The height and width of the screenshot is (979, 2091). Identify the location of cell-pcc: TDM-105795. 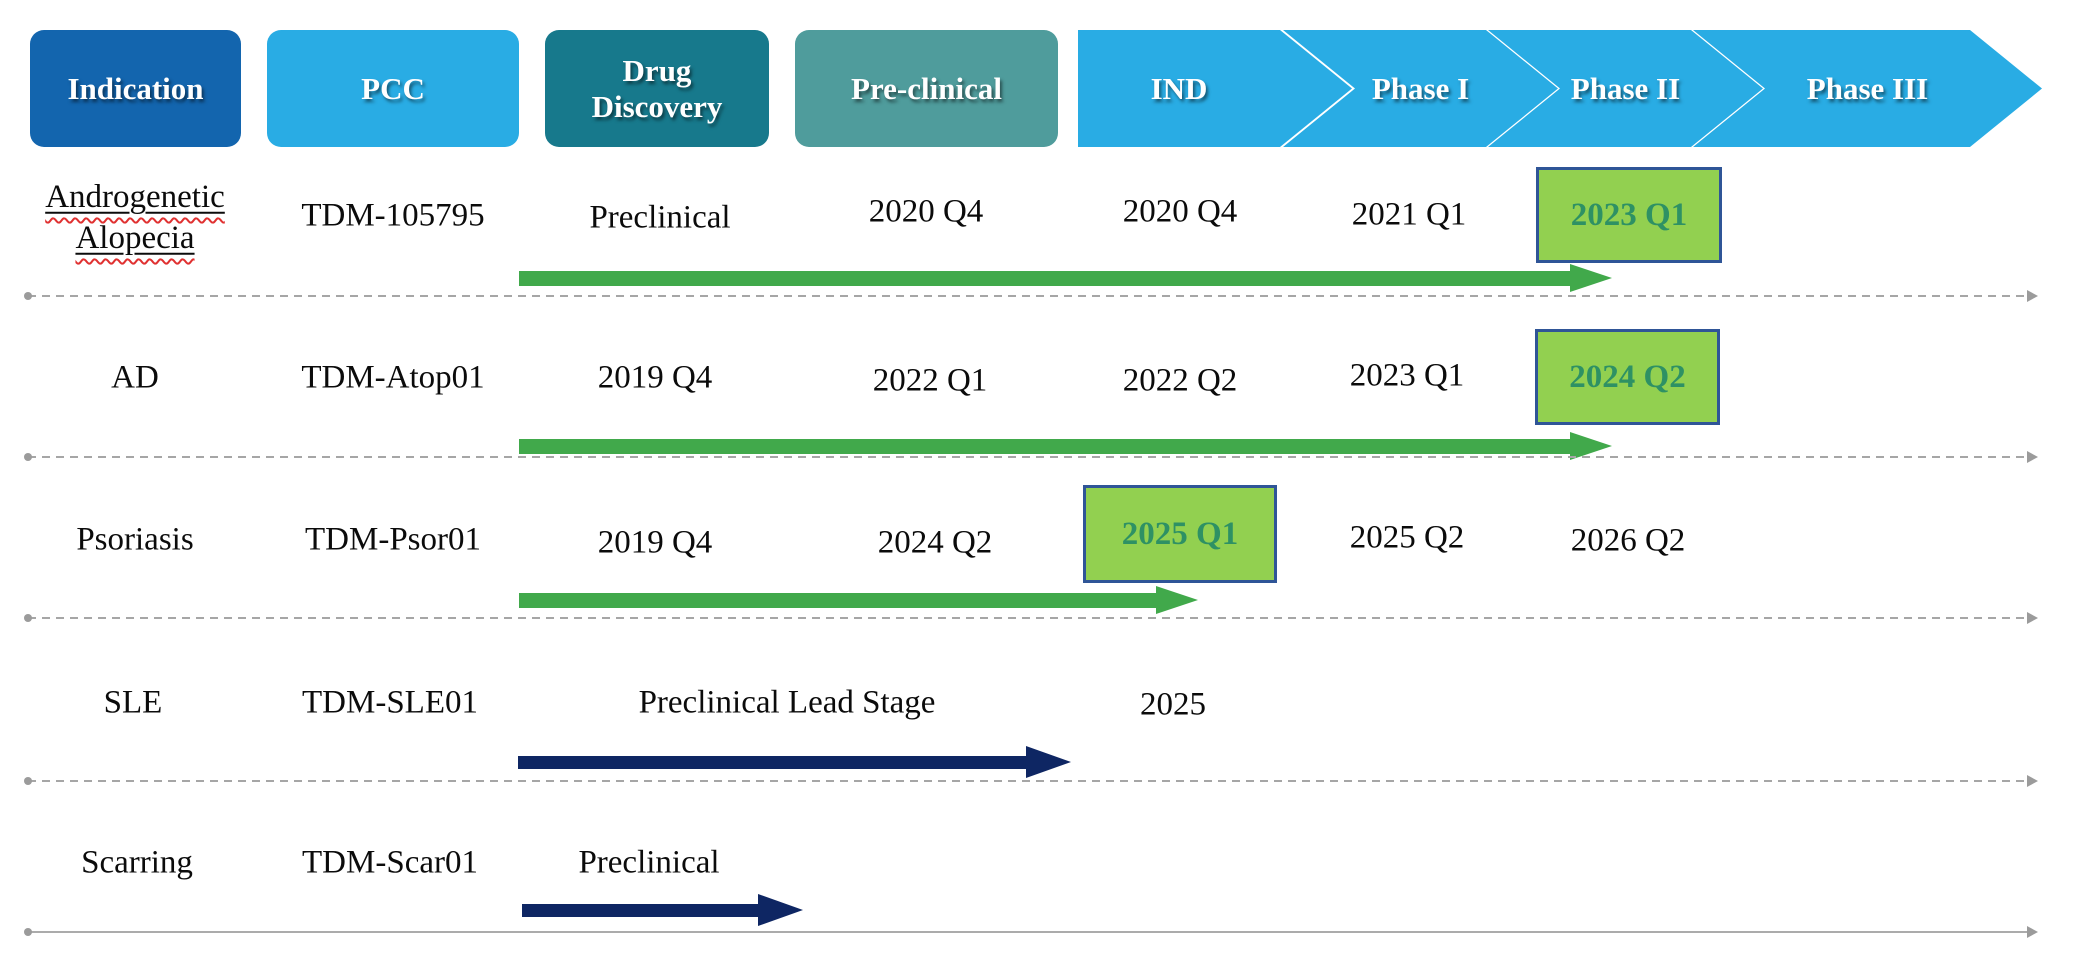
(393, 215).